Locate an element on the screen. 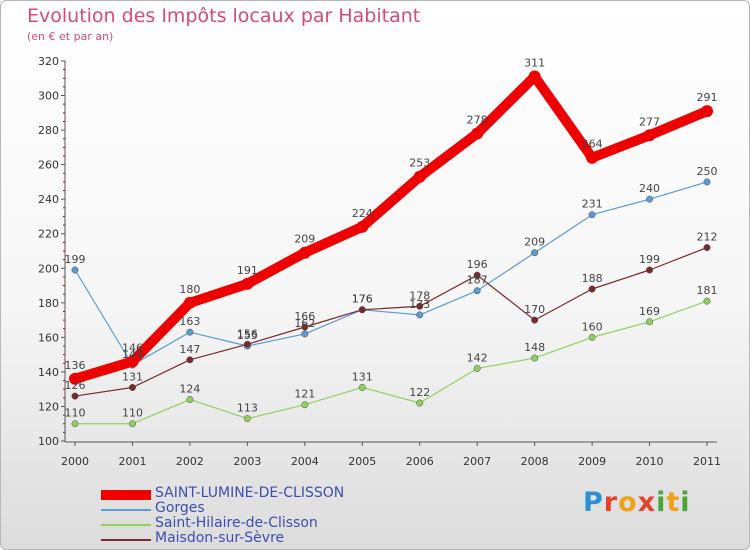 The image size is (750, 550). x-tick-label: 2004 is located at coordinates (305, 461).